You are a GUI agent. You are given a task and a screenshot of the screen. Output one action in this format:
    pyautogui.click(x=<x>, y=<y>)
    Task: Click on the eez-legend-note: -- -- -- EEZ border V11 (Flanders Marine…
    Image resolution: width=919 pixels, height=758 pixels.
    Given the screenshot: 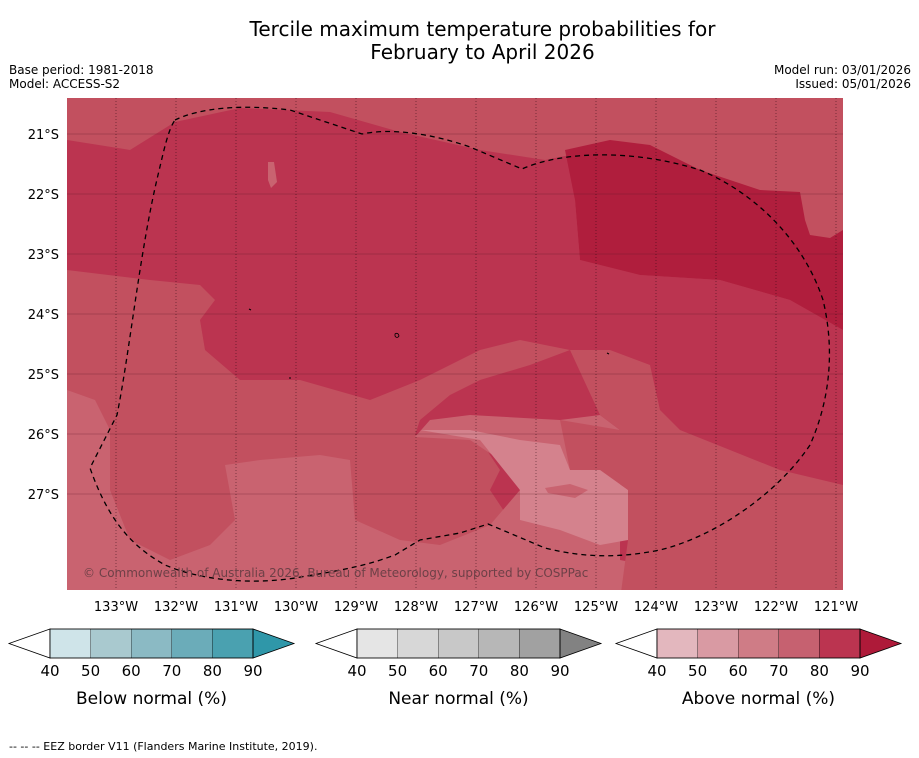 What is the action you would take?
    pyautogui.click(x=163, y=746)
    